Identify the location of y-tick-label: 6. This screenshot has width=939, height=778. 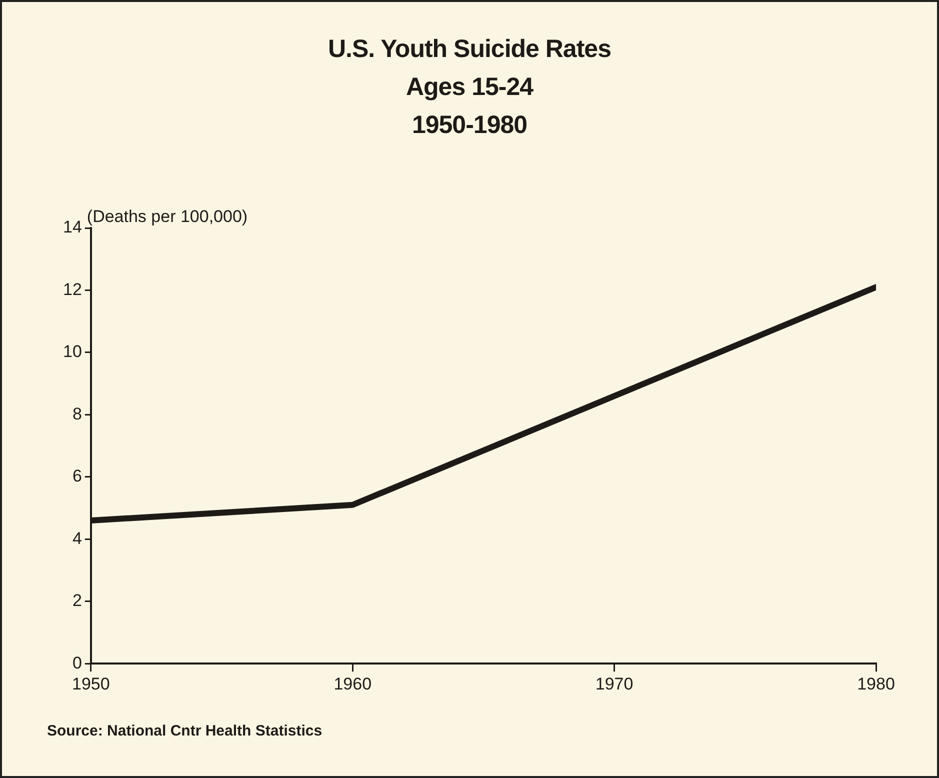
(77, 476).